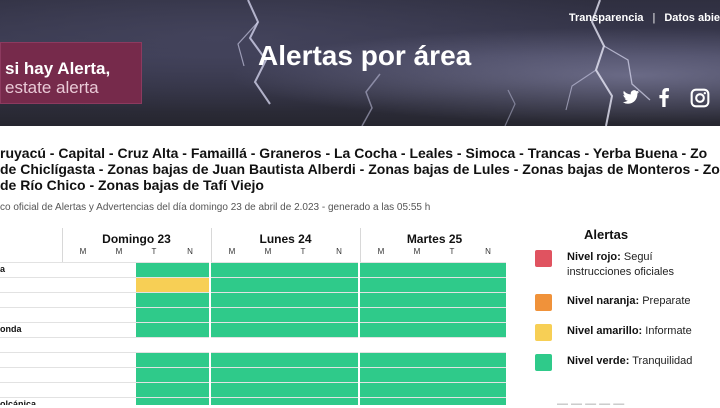 This screenshot has width=720, height=408. What do you see at coordinates (668, 98) in the screenshot?
I see `facebook-icon` at bounding box center [668, 98].